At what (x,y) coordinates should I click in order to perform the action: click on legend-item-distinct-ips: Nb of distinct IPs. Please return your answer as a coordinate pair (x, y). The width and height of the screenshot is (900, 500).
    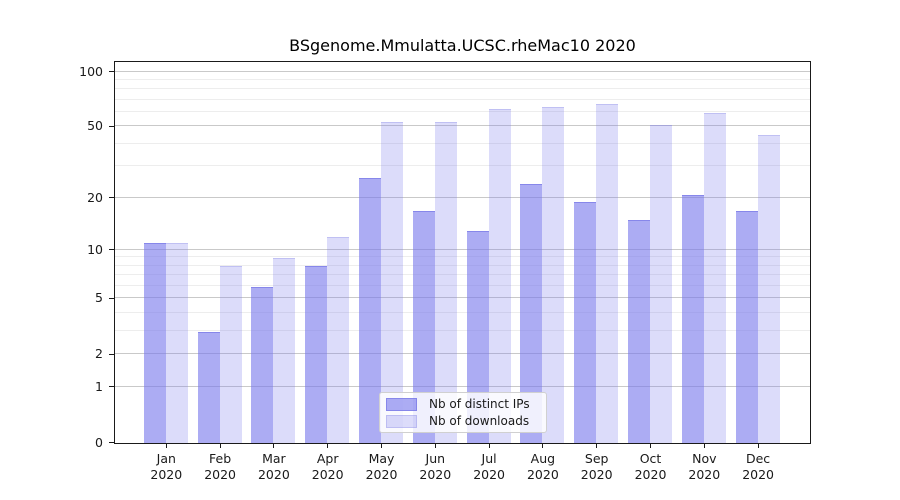
    Looking at the image, I should click on (463, 404).